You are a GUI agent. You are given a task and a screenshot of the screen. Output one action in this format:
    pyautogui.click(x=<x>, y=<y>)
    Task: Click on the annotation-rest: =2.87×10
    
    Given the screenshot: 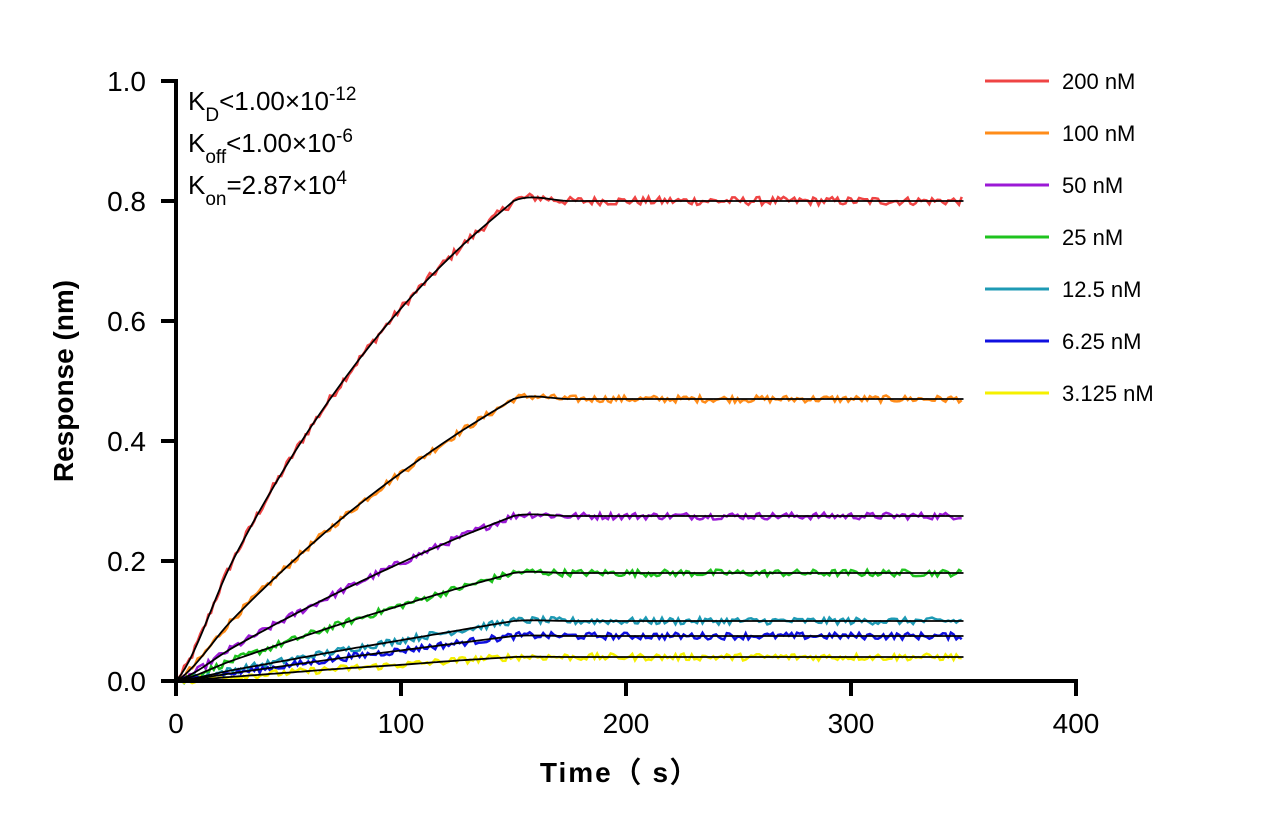 What is the action you would take?
    pyautogui.click(x=281, y=185)
    